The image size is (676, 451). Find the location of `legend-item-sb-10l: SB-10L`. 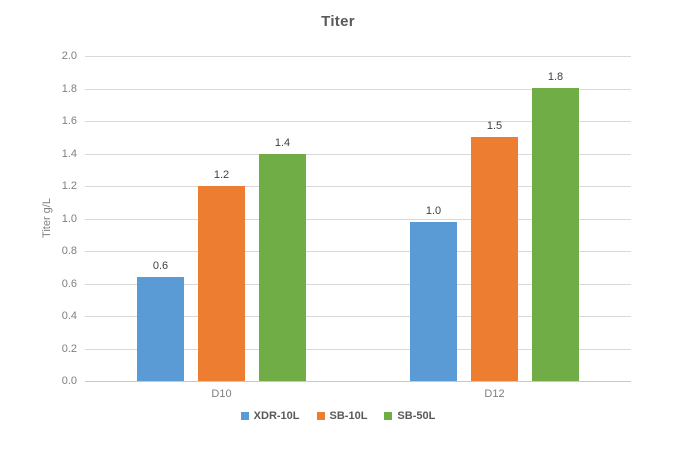

legend-item-sb-10l: SB-10L is located at coordinates (342, 416).